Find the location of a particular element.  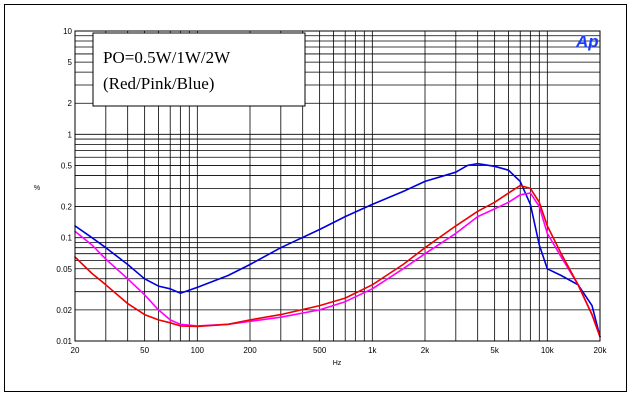

y-tick-label: 0.5 is located at coordinates (67, 165).